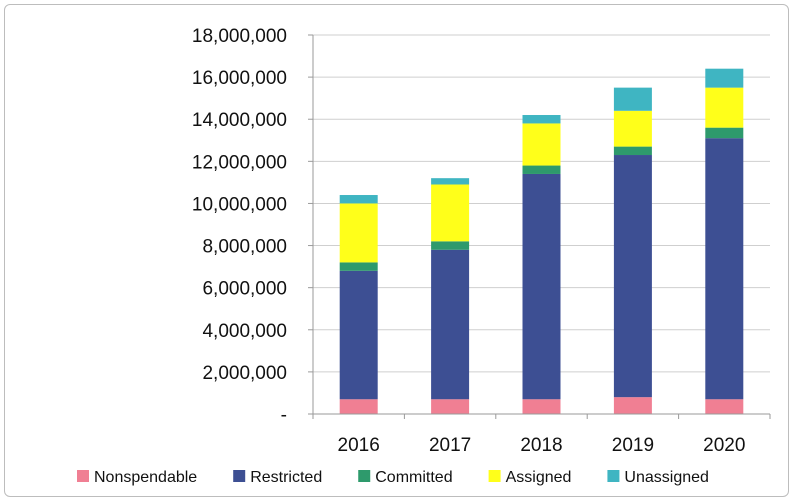 Image resolution: width=795 pixels, height=503 pixels. I want to click on bar-restricted-2017, so click(450, 324).